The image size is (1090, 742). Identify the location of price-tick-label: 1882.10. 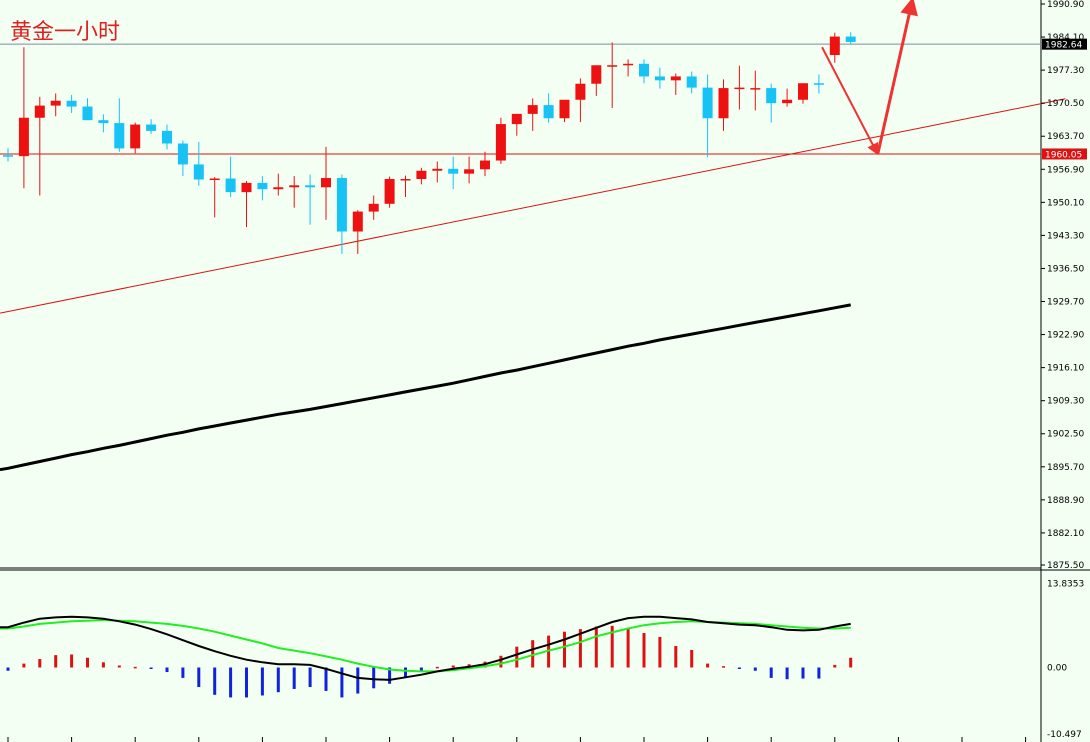
(1065, 534).